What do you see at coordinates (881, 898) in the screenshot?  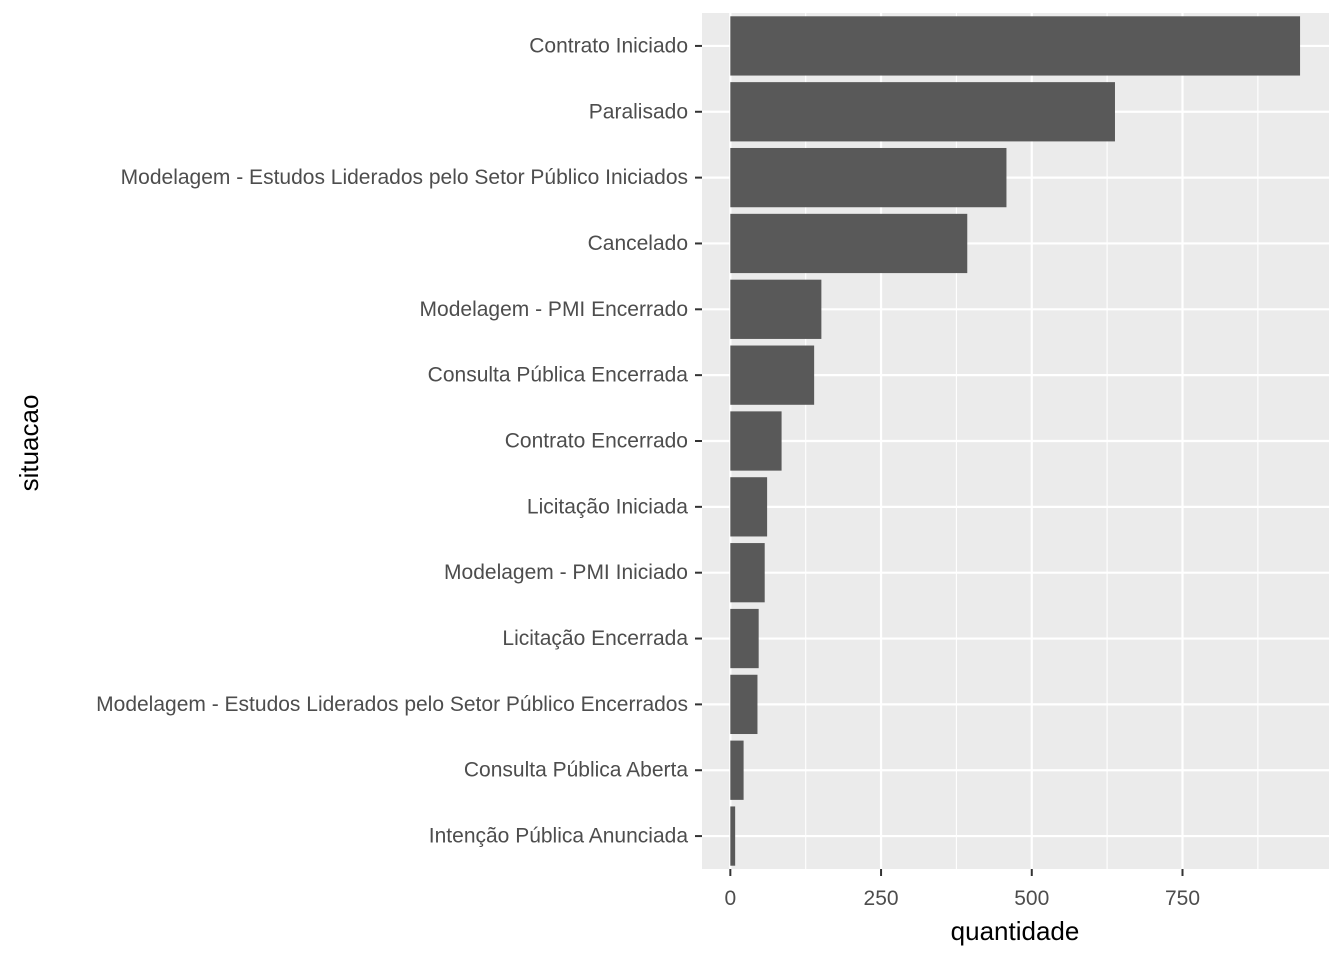 I see `x-tick-label: 250` at bounding box center [881, 898].